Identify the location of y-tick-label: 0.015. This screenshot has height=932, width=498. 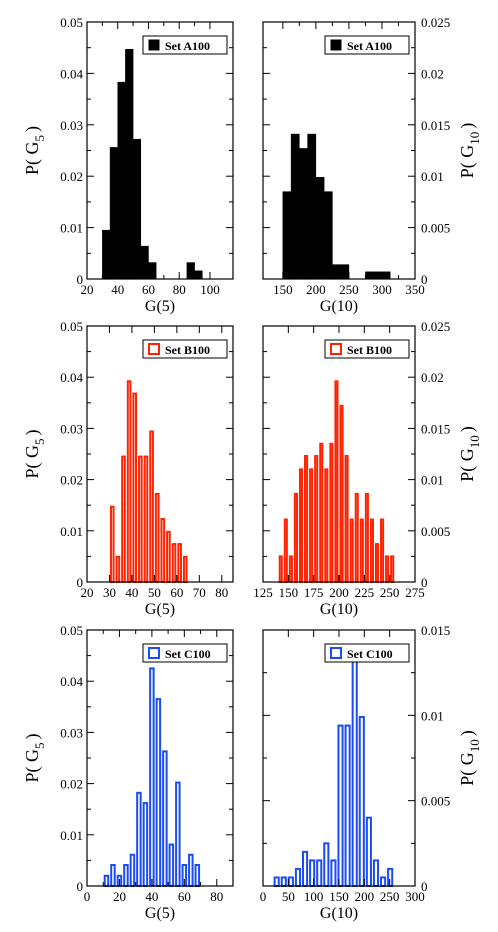
(435, 125).